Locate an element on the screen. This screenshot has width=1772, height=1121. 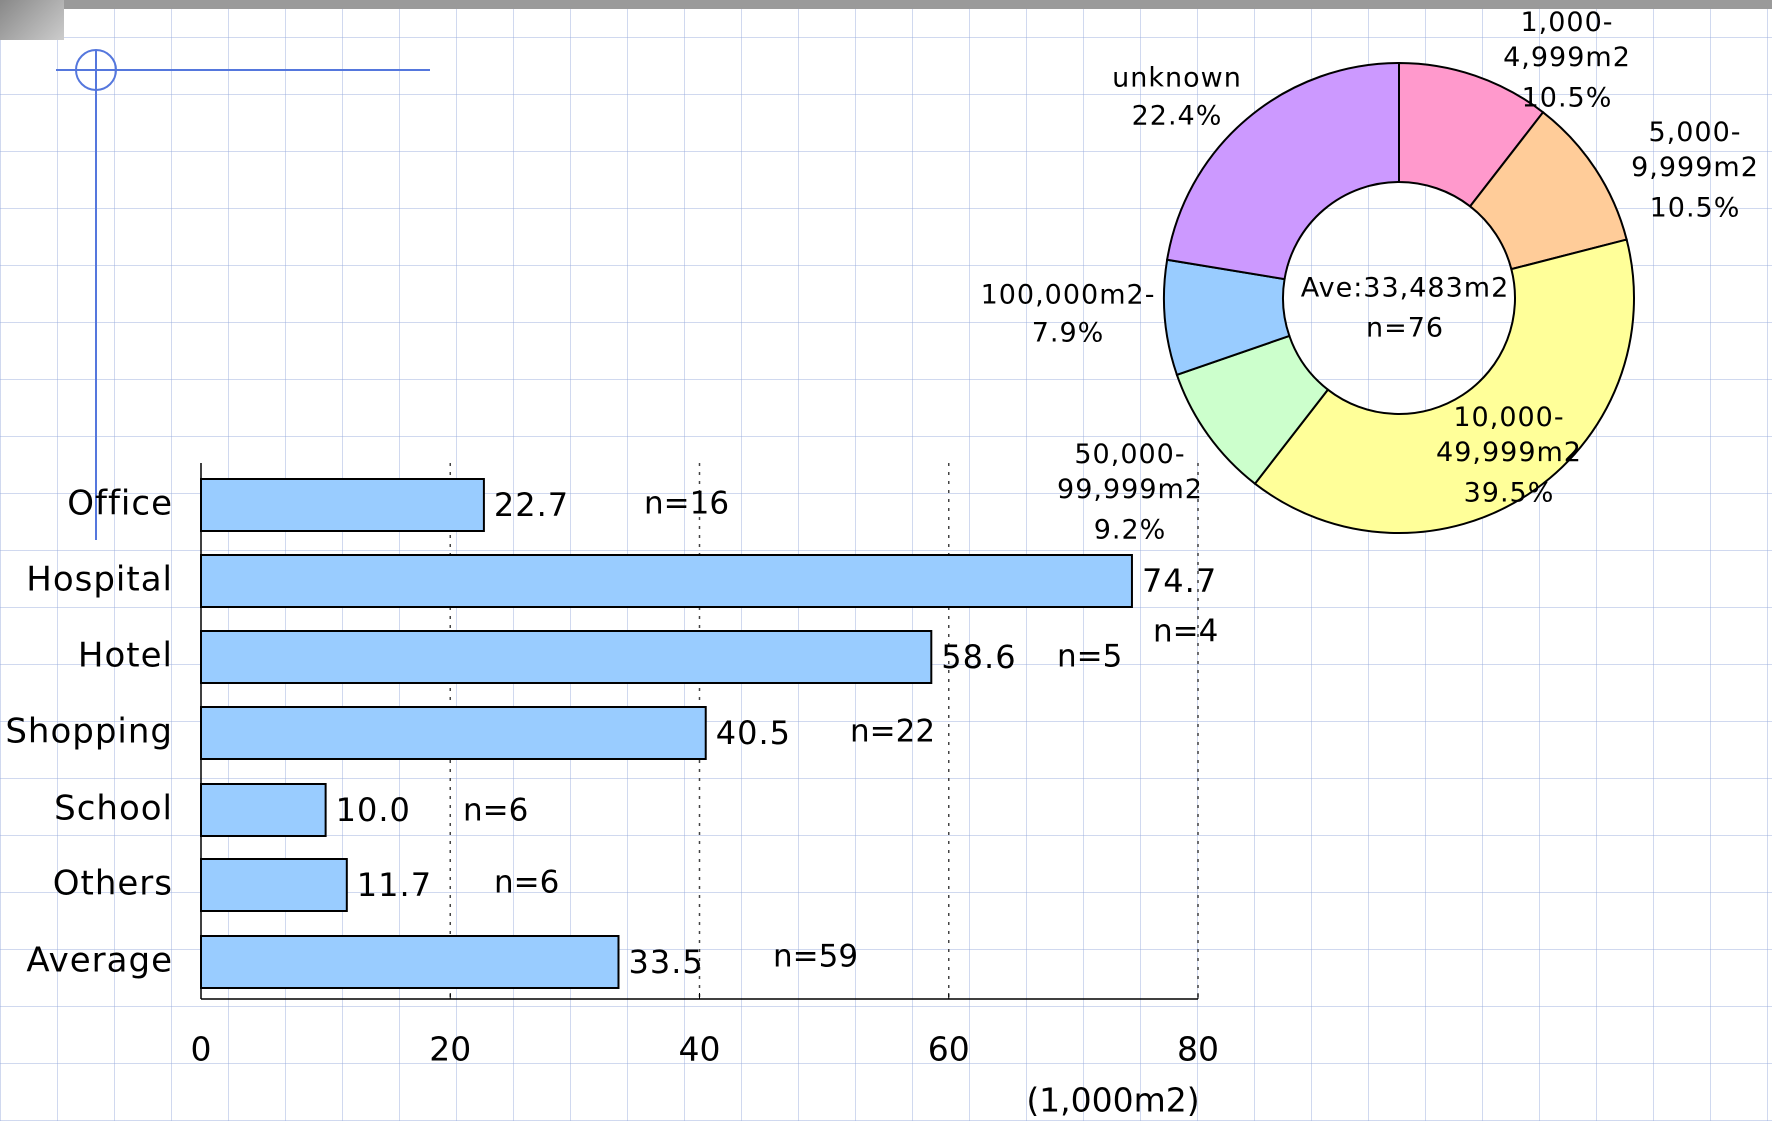
n-label: n=59 is located at coordinates (815, 957).